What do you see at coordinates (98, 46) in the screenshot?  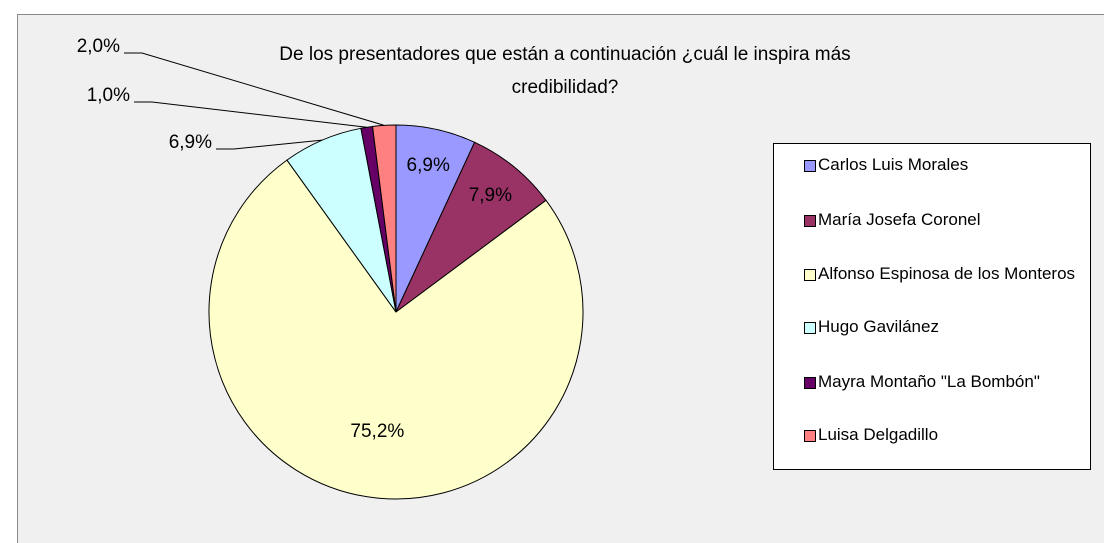 I see `data-label: 2,0%` at bounding box center [98, 46].